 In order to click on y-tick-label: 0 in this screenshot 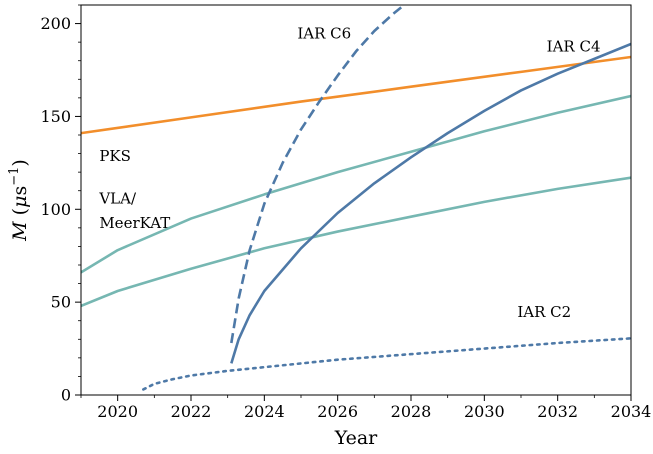, I will do `click(66, 395)`.